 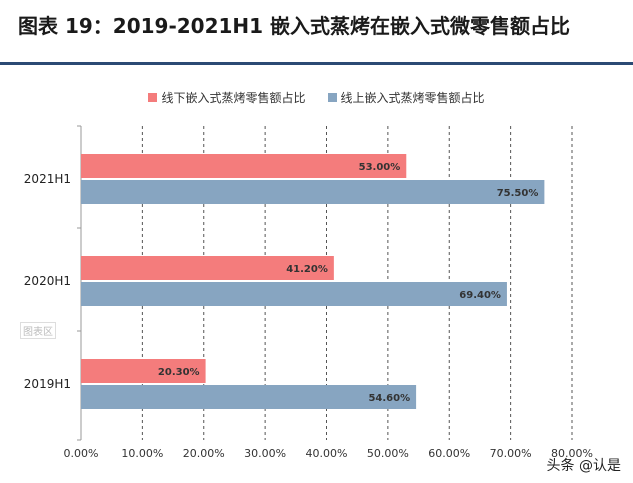 I want to click on legend-item-offline: 线下嵌入式蒸烤零售额占比, so click(x=227, y=97).